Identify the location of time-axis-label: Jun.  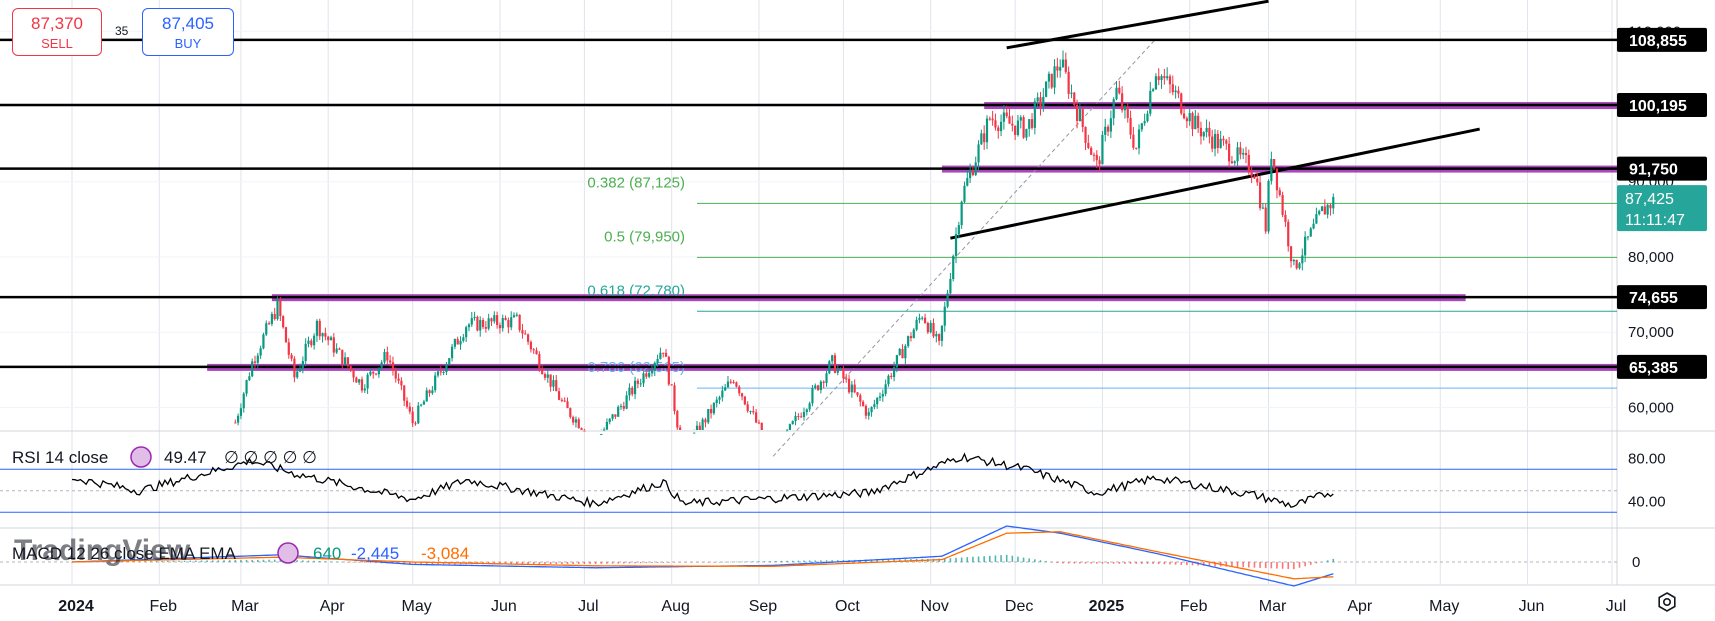
(504, 606).